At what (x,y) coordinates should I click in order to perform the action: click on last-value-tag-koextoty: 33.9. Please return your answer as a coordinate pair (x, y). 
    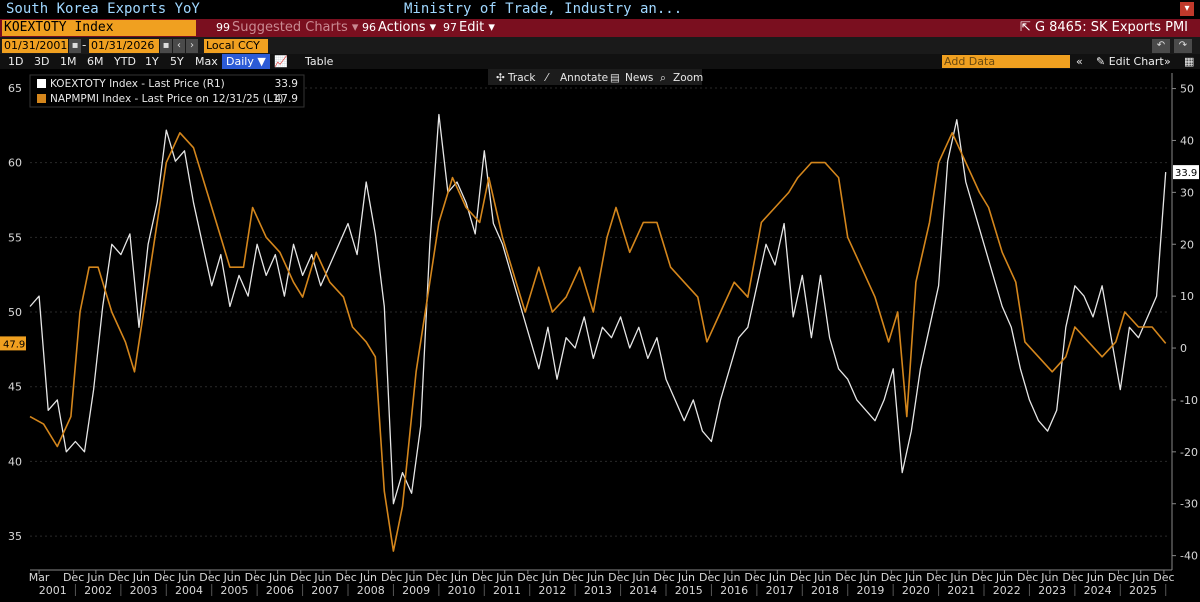
    Looking at the image, I should click on (1186, 173).